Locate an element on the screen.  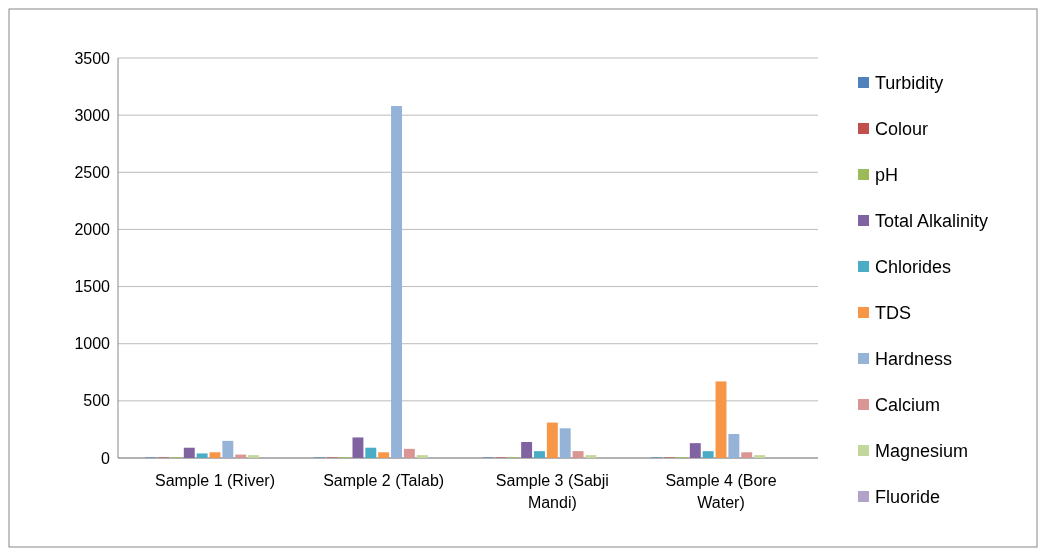
legend-label: Calcium is located at coordinates (908, 405).